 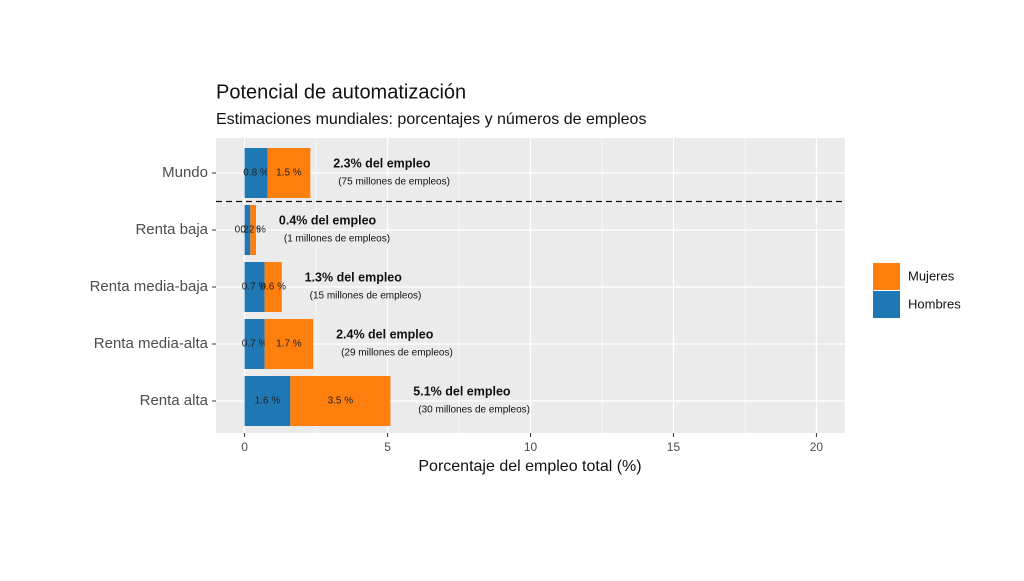 I want to click on value-label: 1.5 %, so click(x=289, y=173).